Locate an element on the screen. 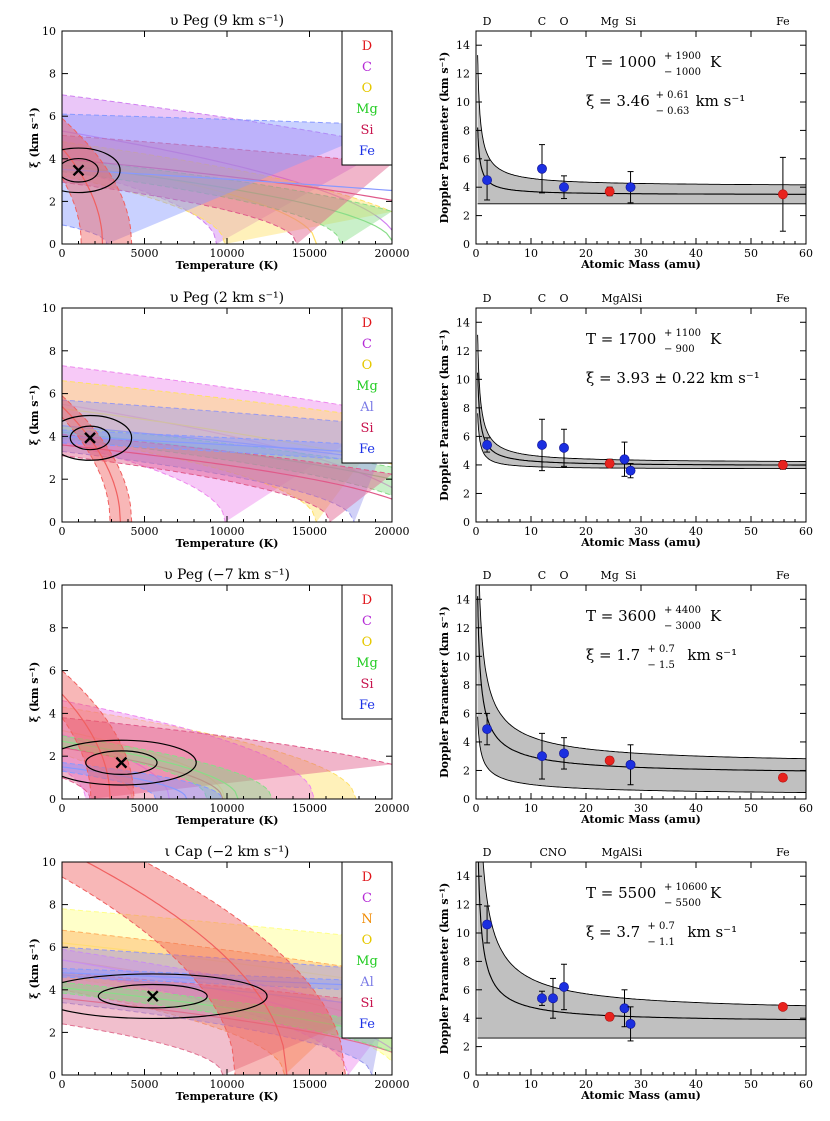  panel-title: υ Peg (2 km s⁻¹) is located at coordinates (227, 298).